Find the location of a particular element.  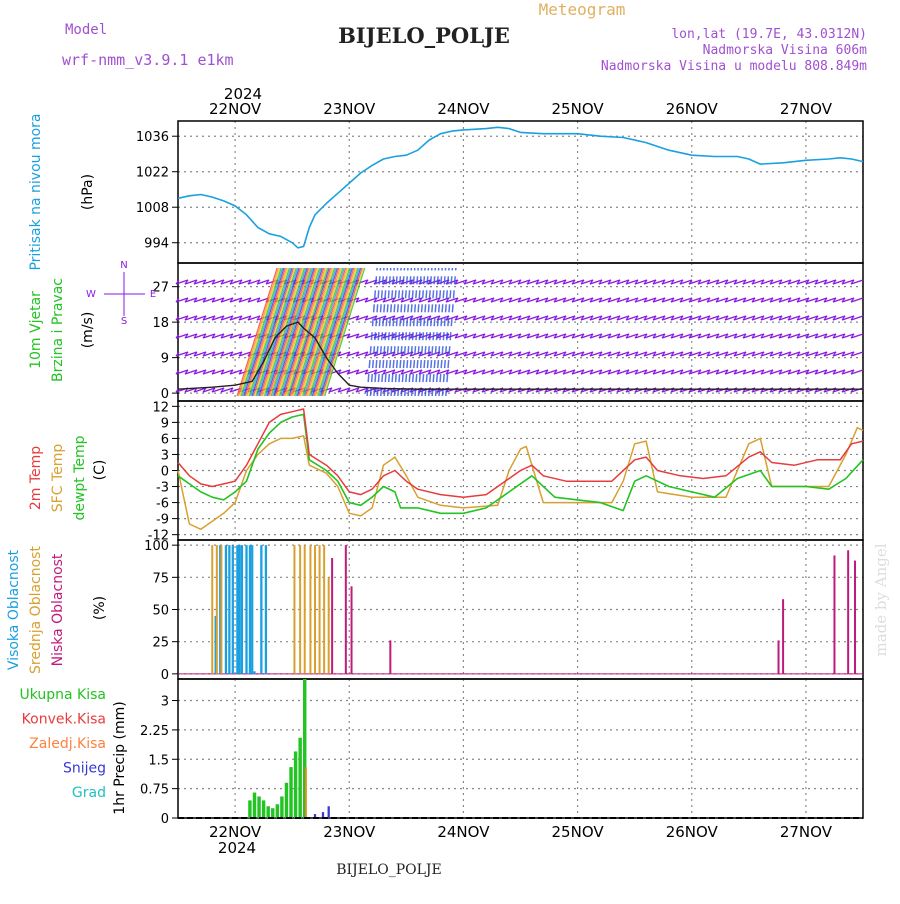

temp-unit: (C) is located at coordinates (100, 470).